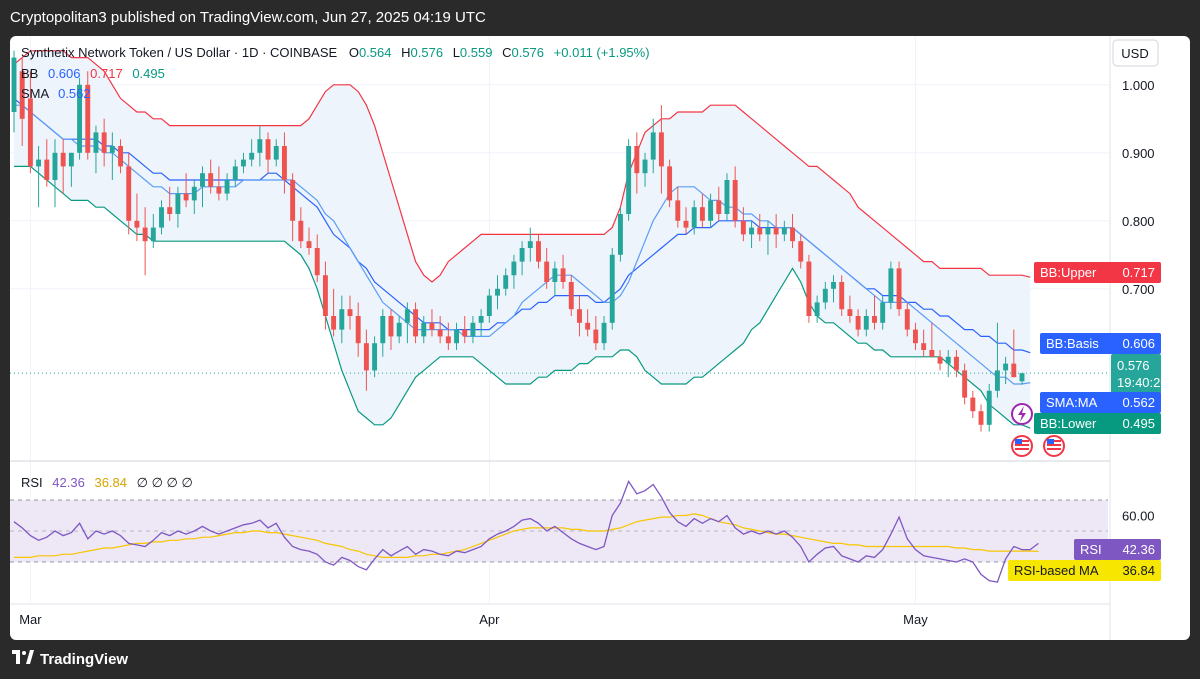 This screenshot has height=679, width=1200. I want to click on svg-text:RSI 42.36 36.8: RSI 42.36 36.84 ∅ ∅ ∅ ∅, so click(107, 482).